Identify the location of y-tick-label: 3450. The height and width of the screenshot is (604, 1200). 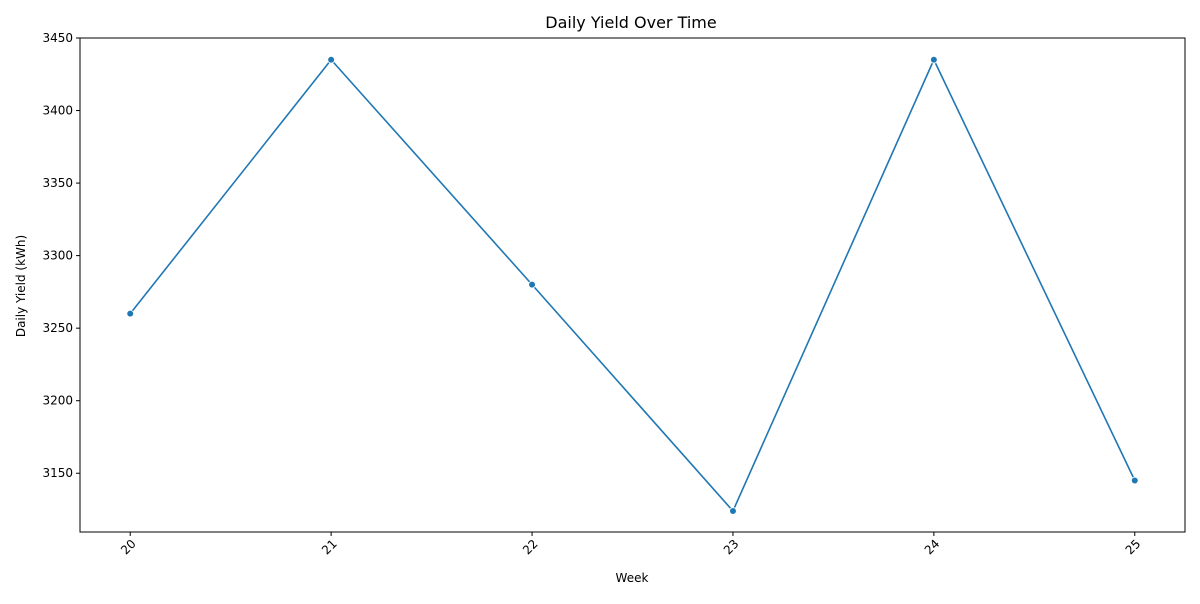
(57, 38).